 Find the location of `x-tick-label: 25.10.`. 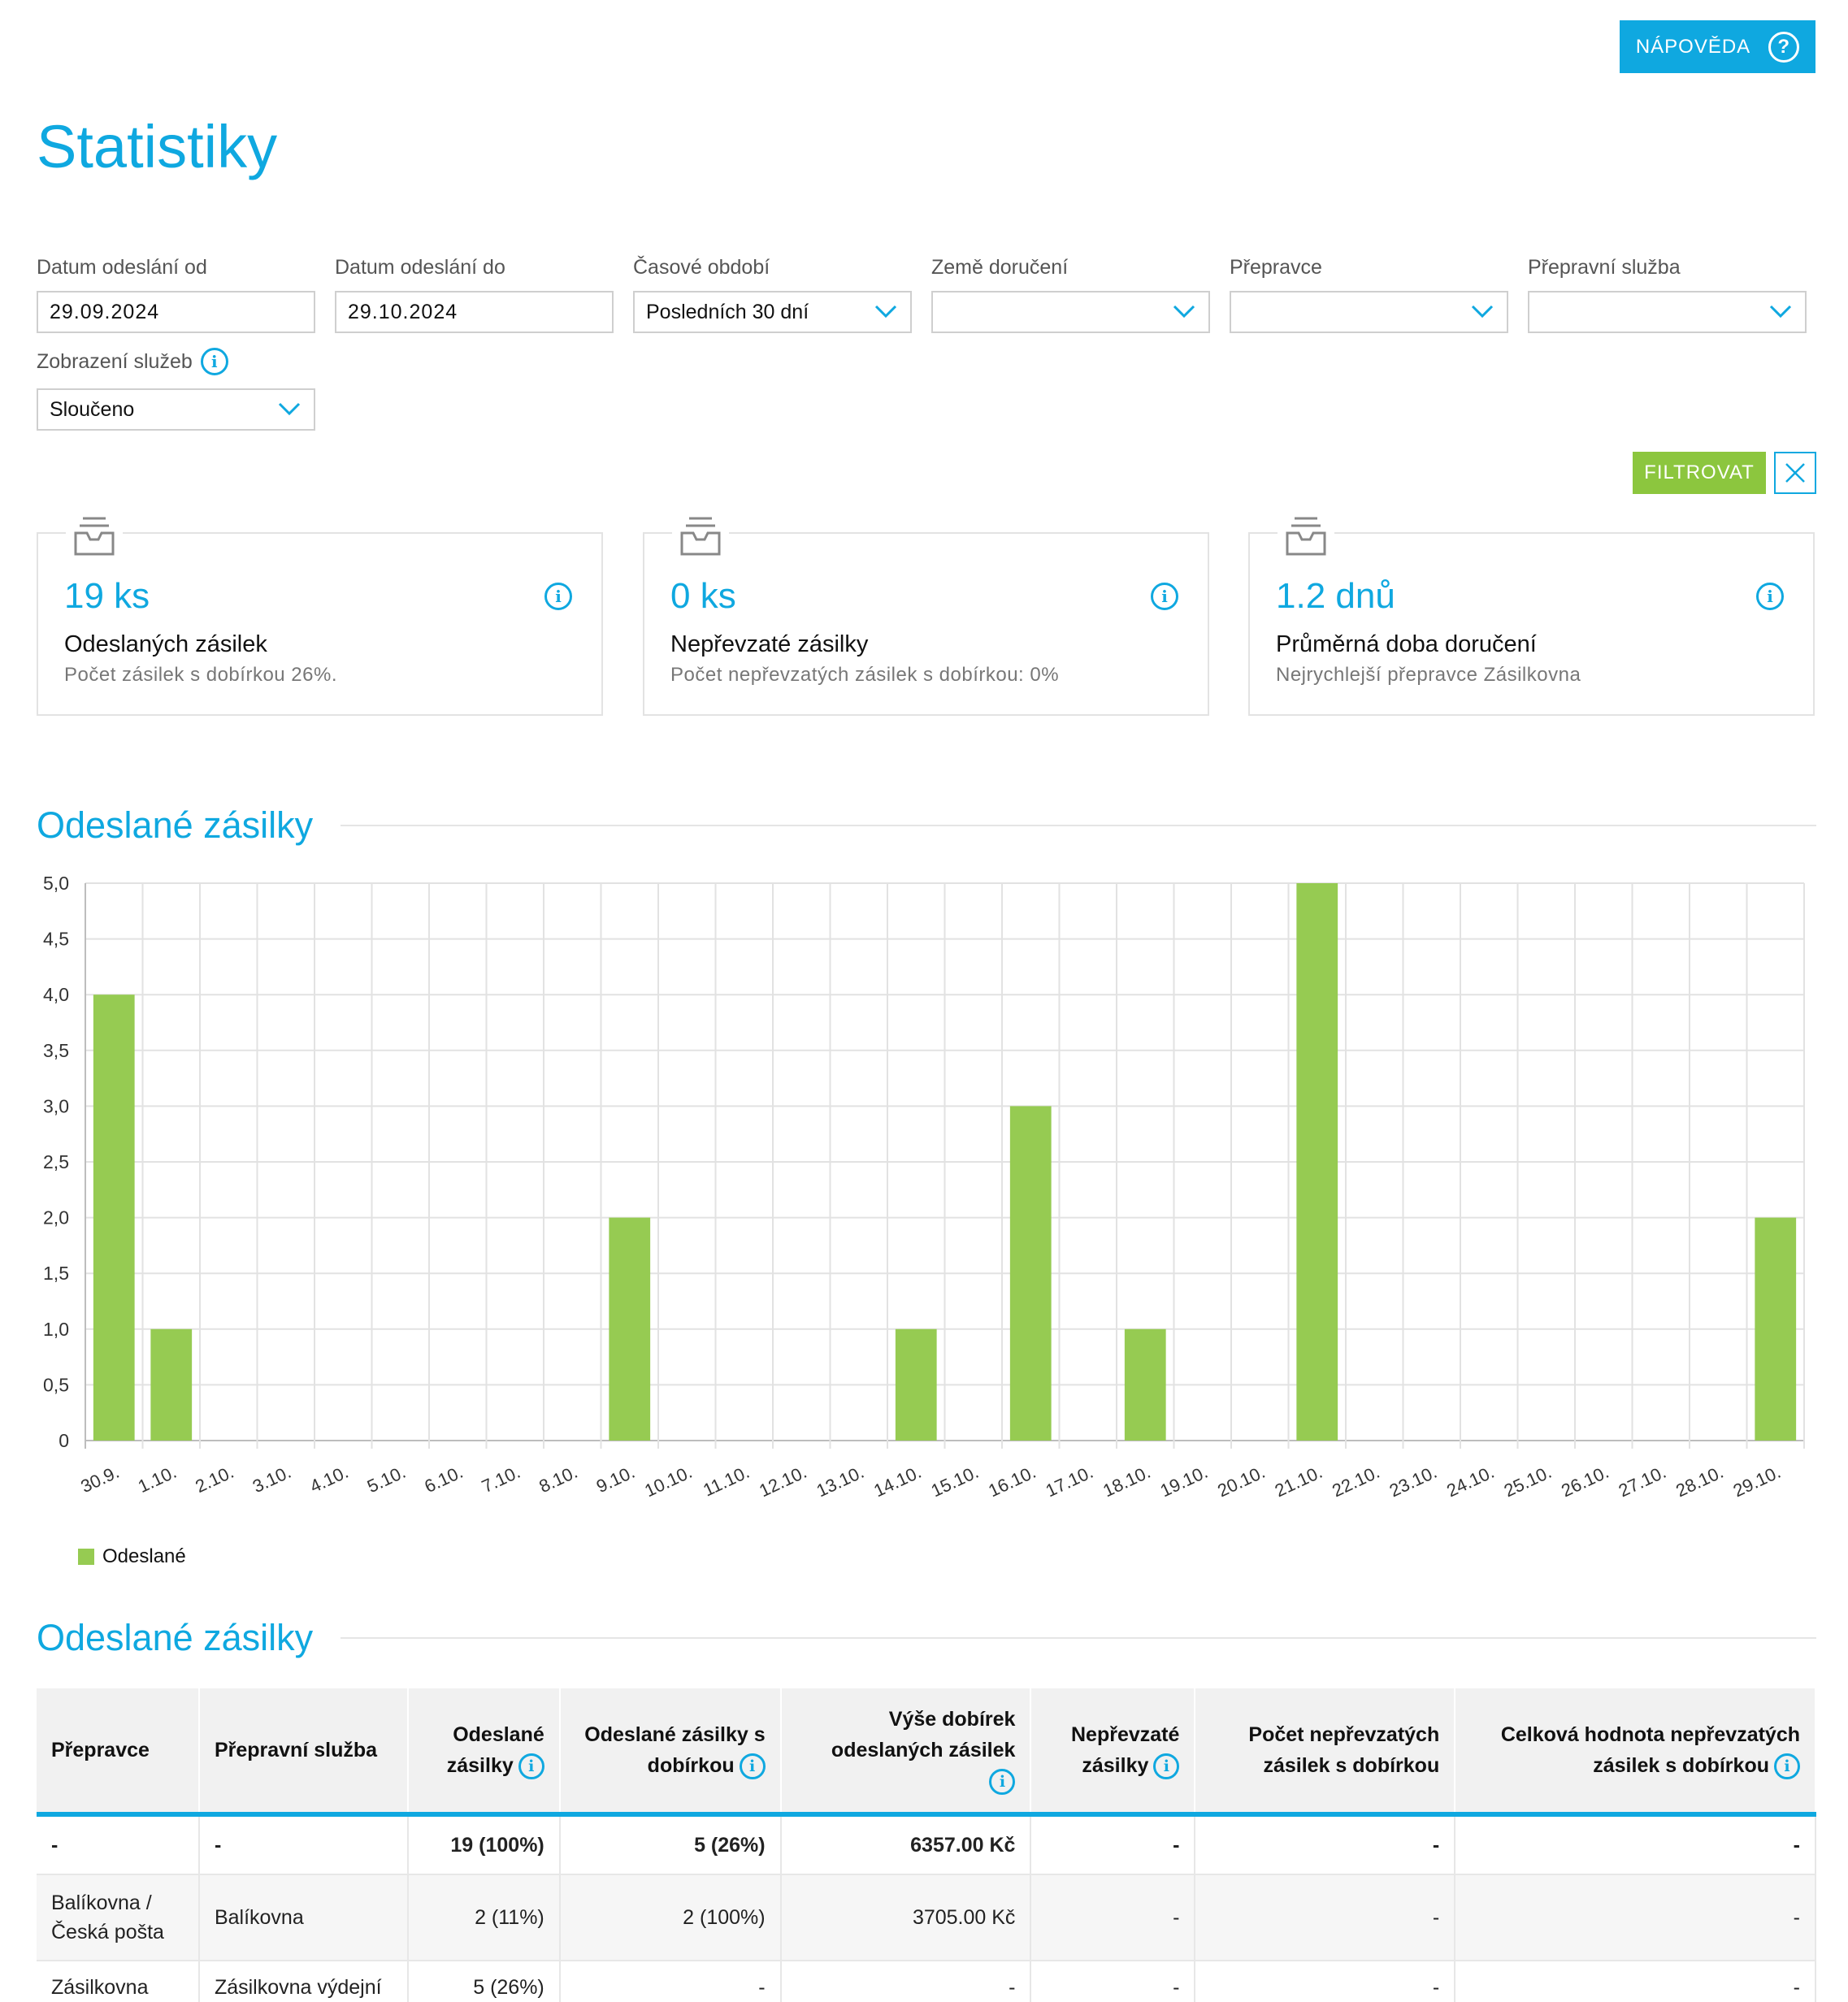

x-tick-label: 25.10. is located at coordinates (1528, 1482).